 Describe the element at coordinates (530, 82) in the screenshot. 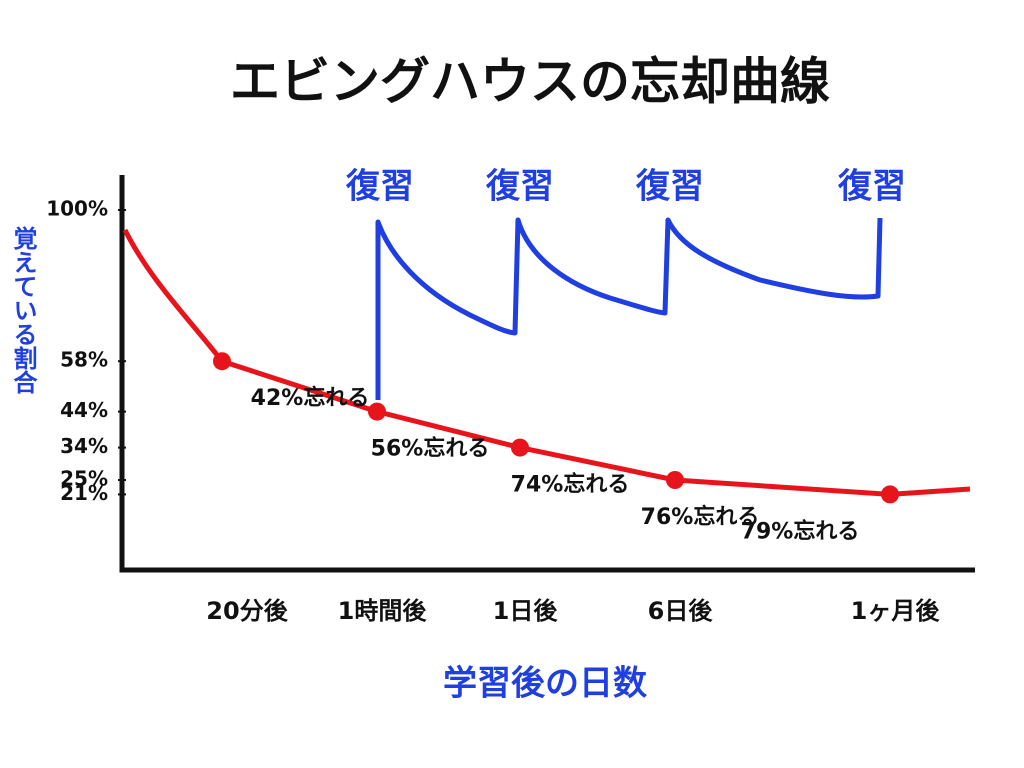

I see `chart-title: エビングハウスの忘却曲線` at that location.